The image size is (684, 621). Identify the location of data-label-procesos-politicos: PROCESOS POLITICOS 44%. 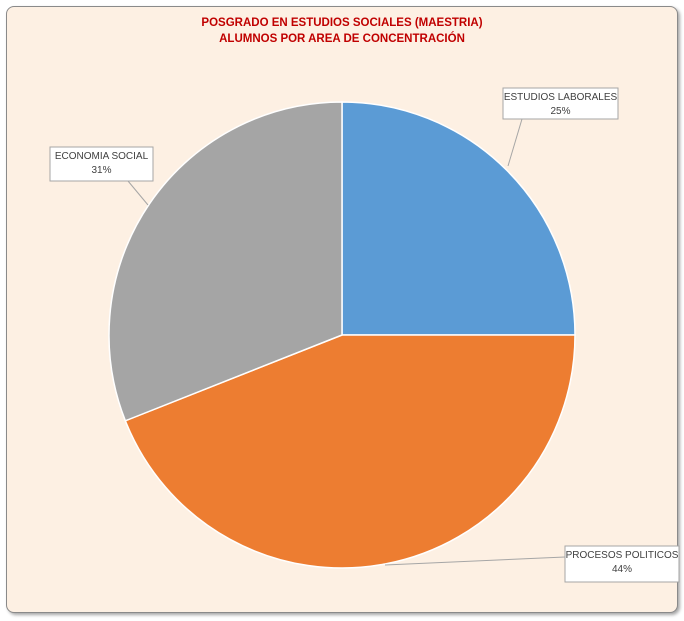
(532, 564).